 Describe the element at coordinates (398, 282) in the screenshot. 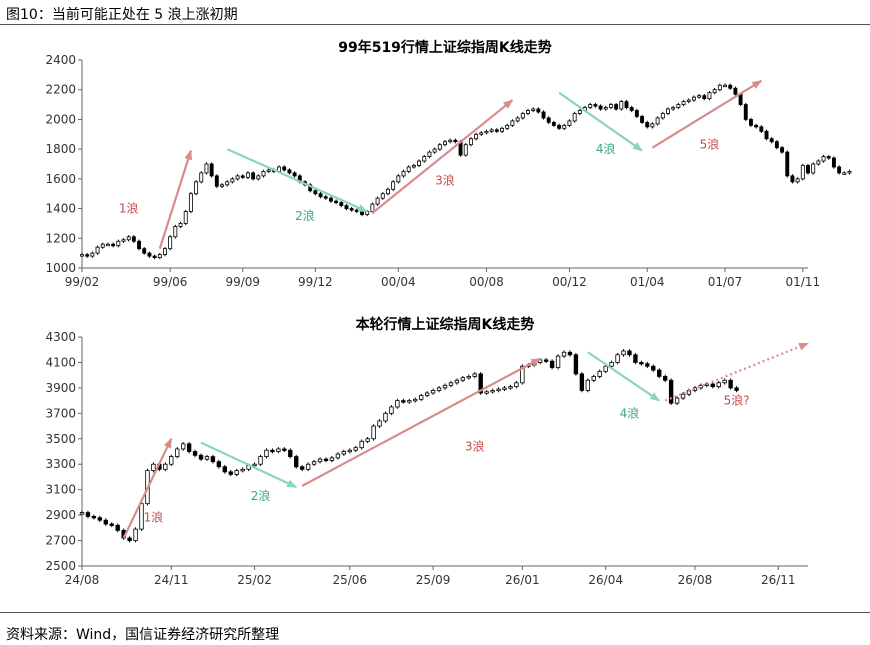

I see `x-tick-label: 00/04` at that location.